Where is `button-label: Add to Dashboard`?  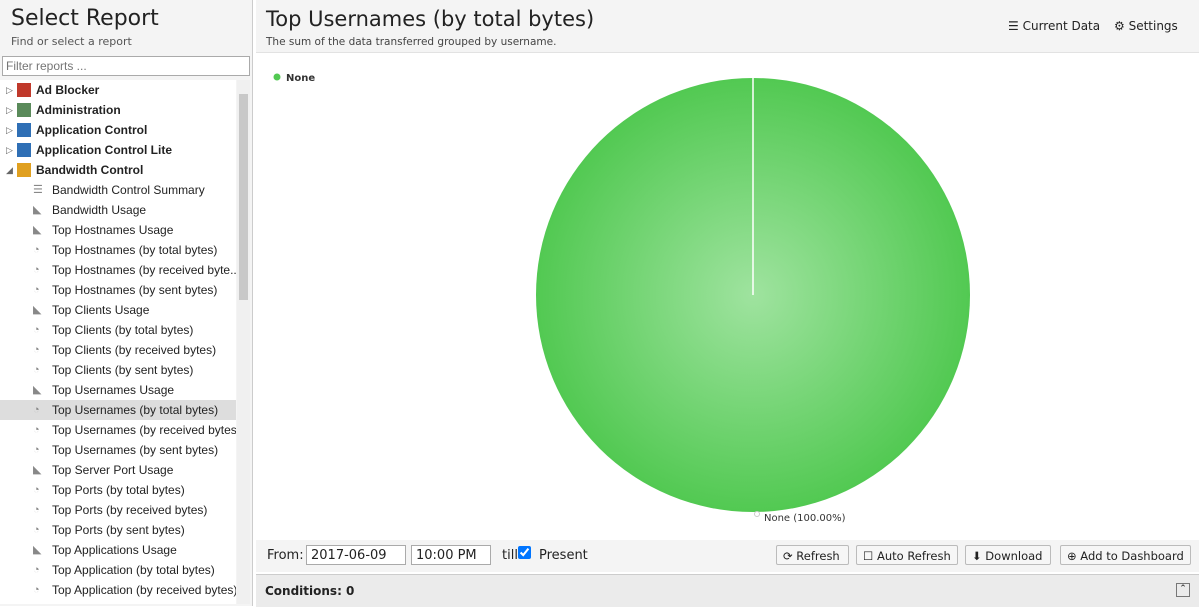
button-label: Add to Dashboard is located at coordinates (1132, 556).